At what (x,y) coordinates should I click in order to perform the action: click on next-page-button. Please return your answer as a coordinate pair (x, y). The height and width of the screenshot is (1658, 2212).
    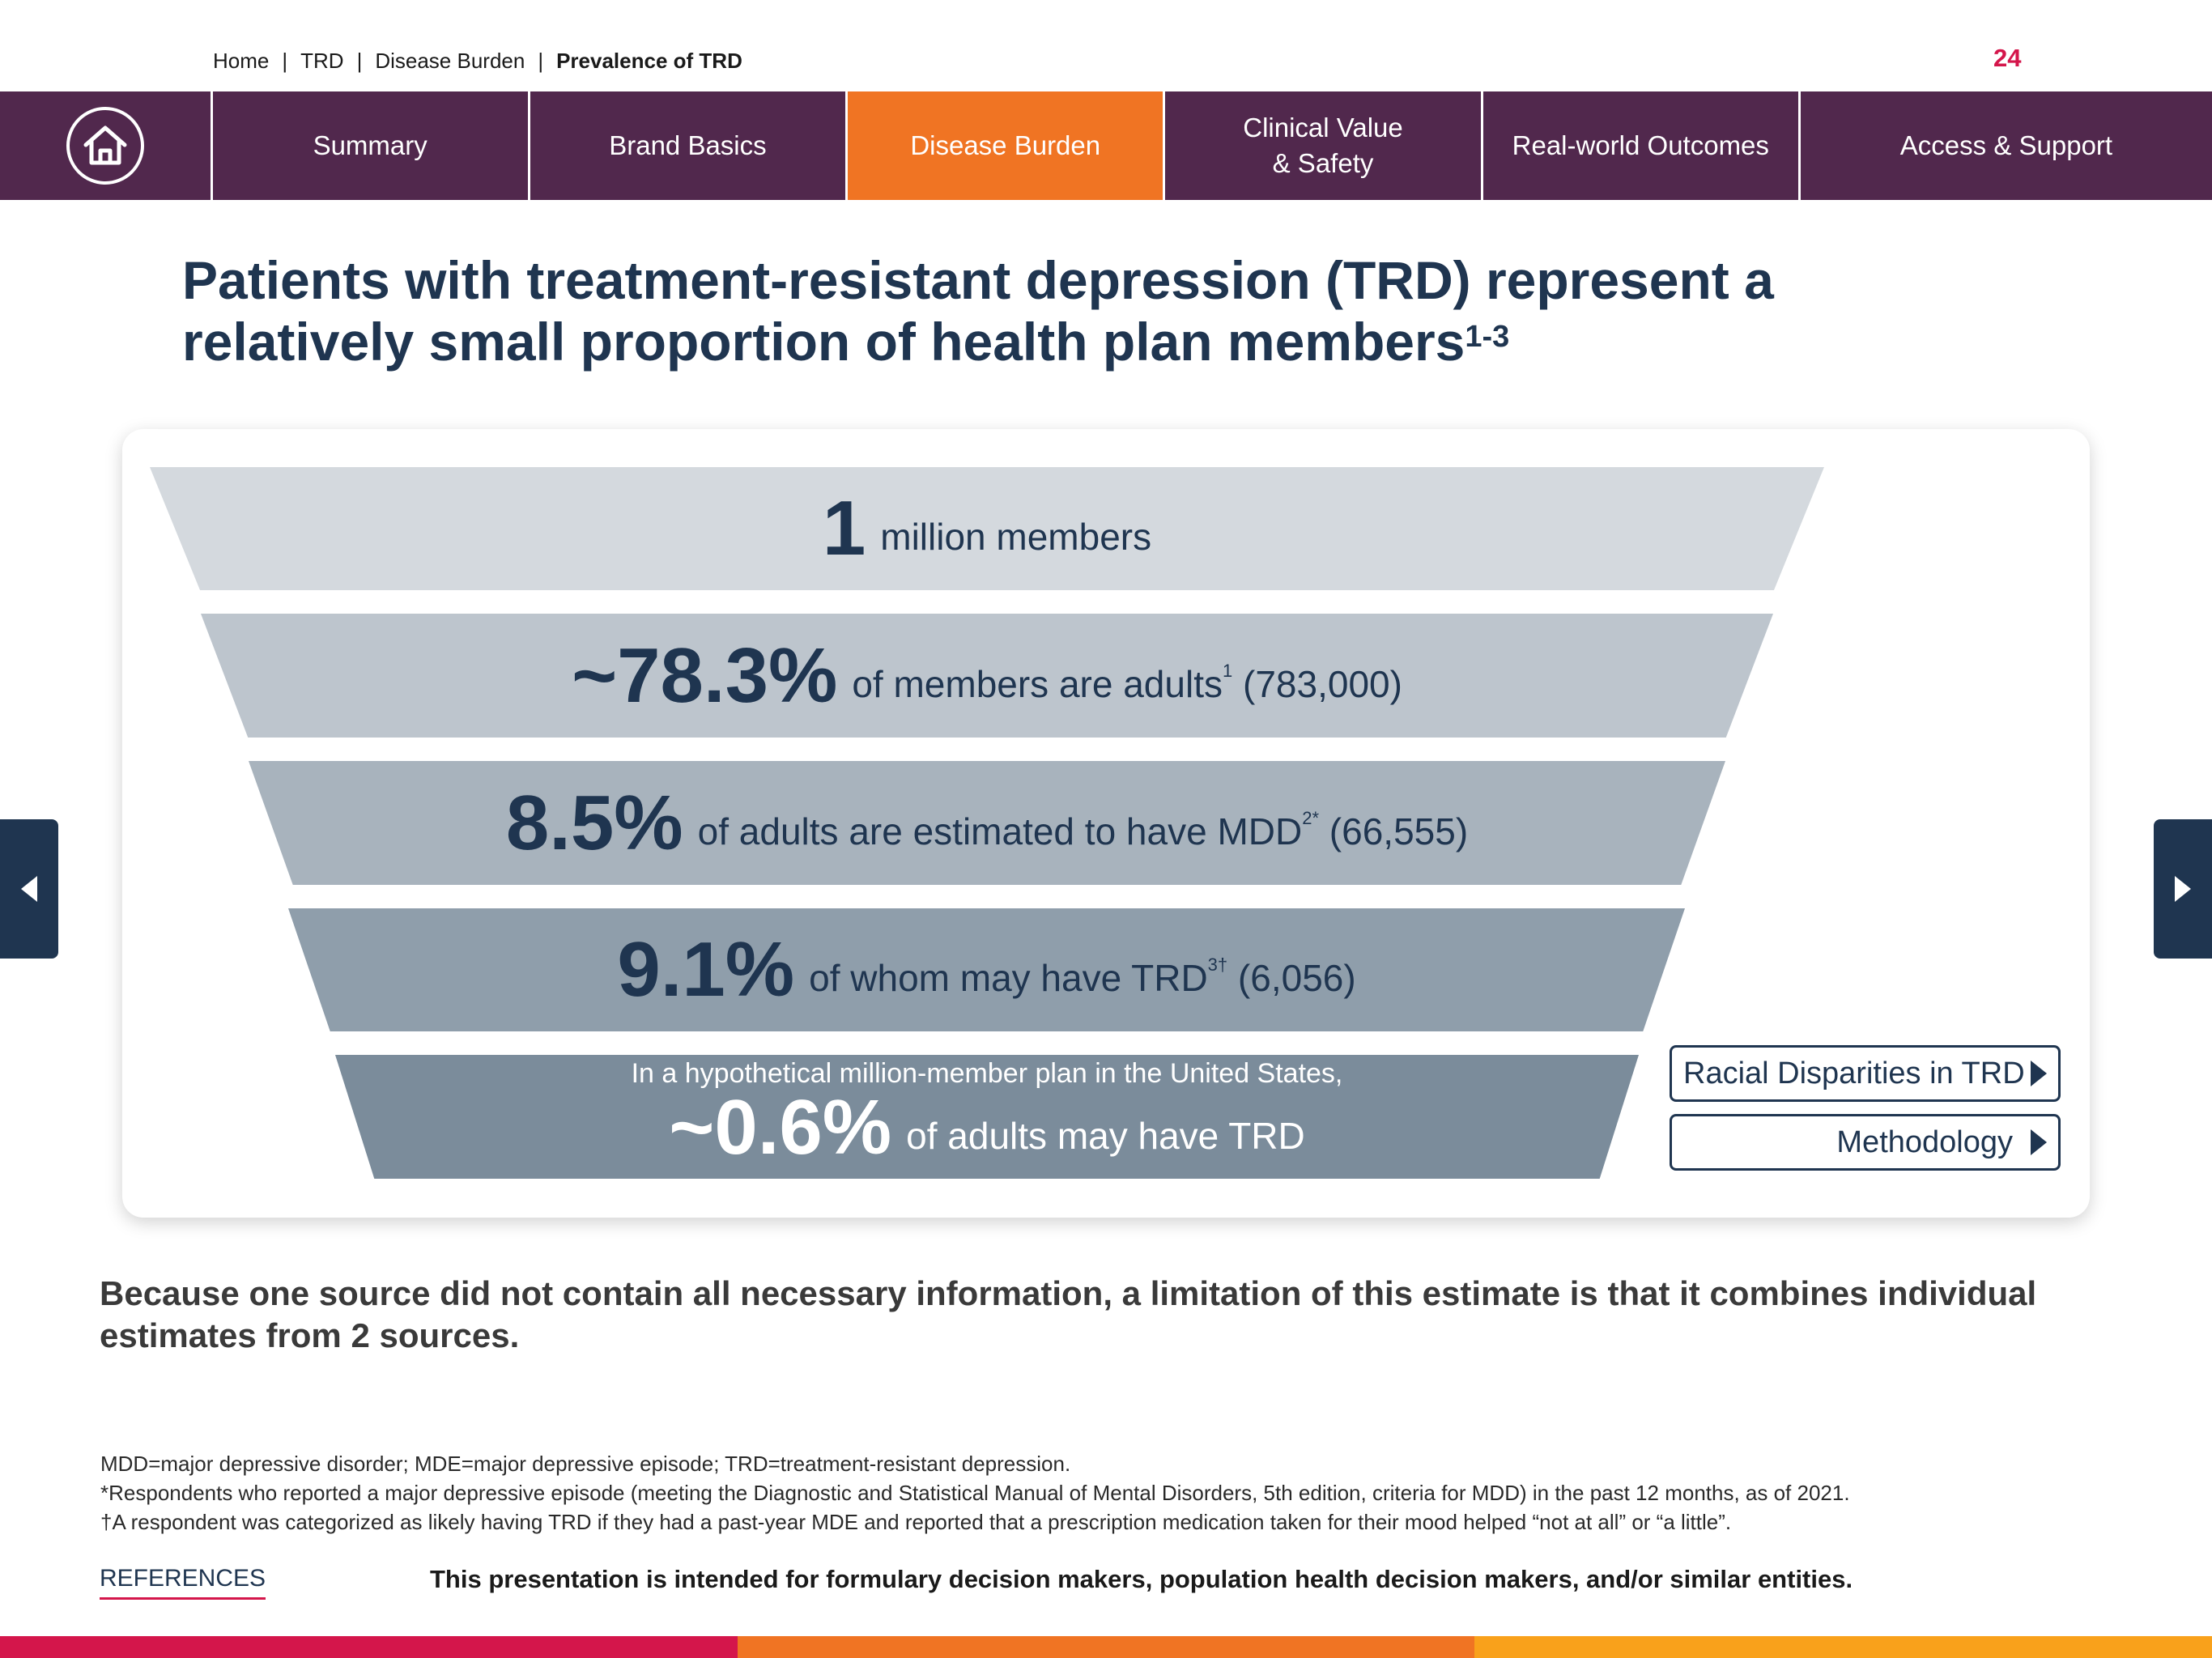
    Looking at the image, I should click on (2183, 889).